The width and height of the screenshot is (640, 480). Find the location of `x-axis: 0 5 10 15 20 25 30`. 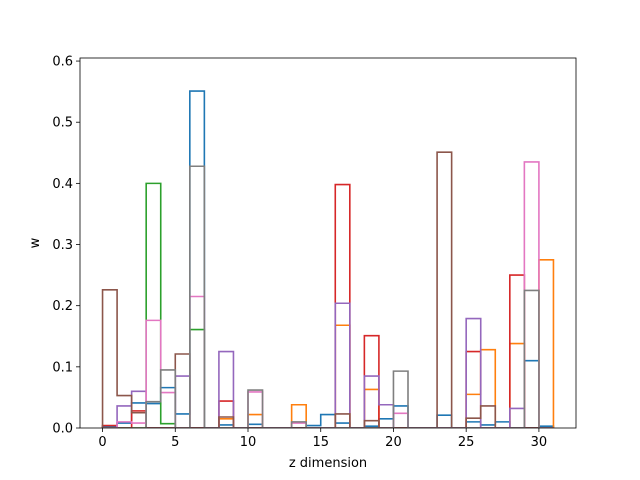

x-axis: 0 5 10 15 20 25 30 is located at coordinates (322, 439).